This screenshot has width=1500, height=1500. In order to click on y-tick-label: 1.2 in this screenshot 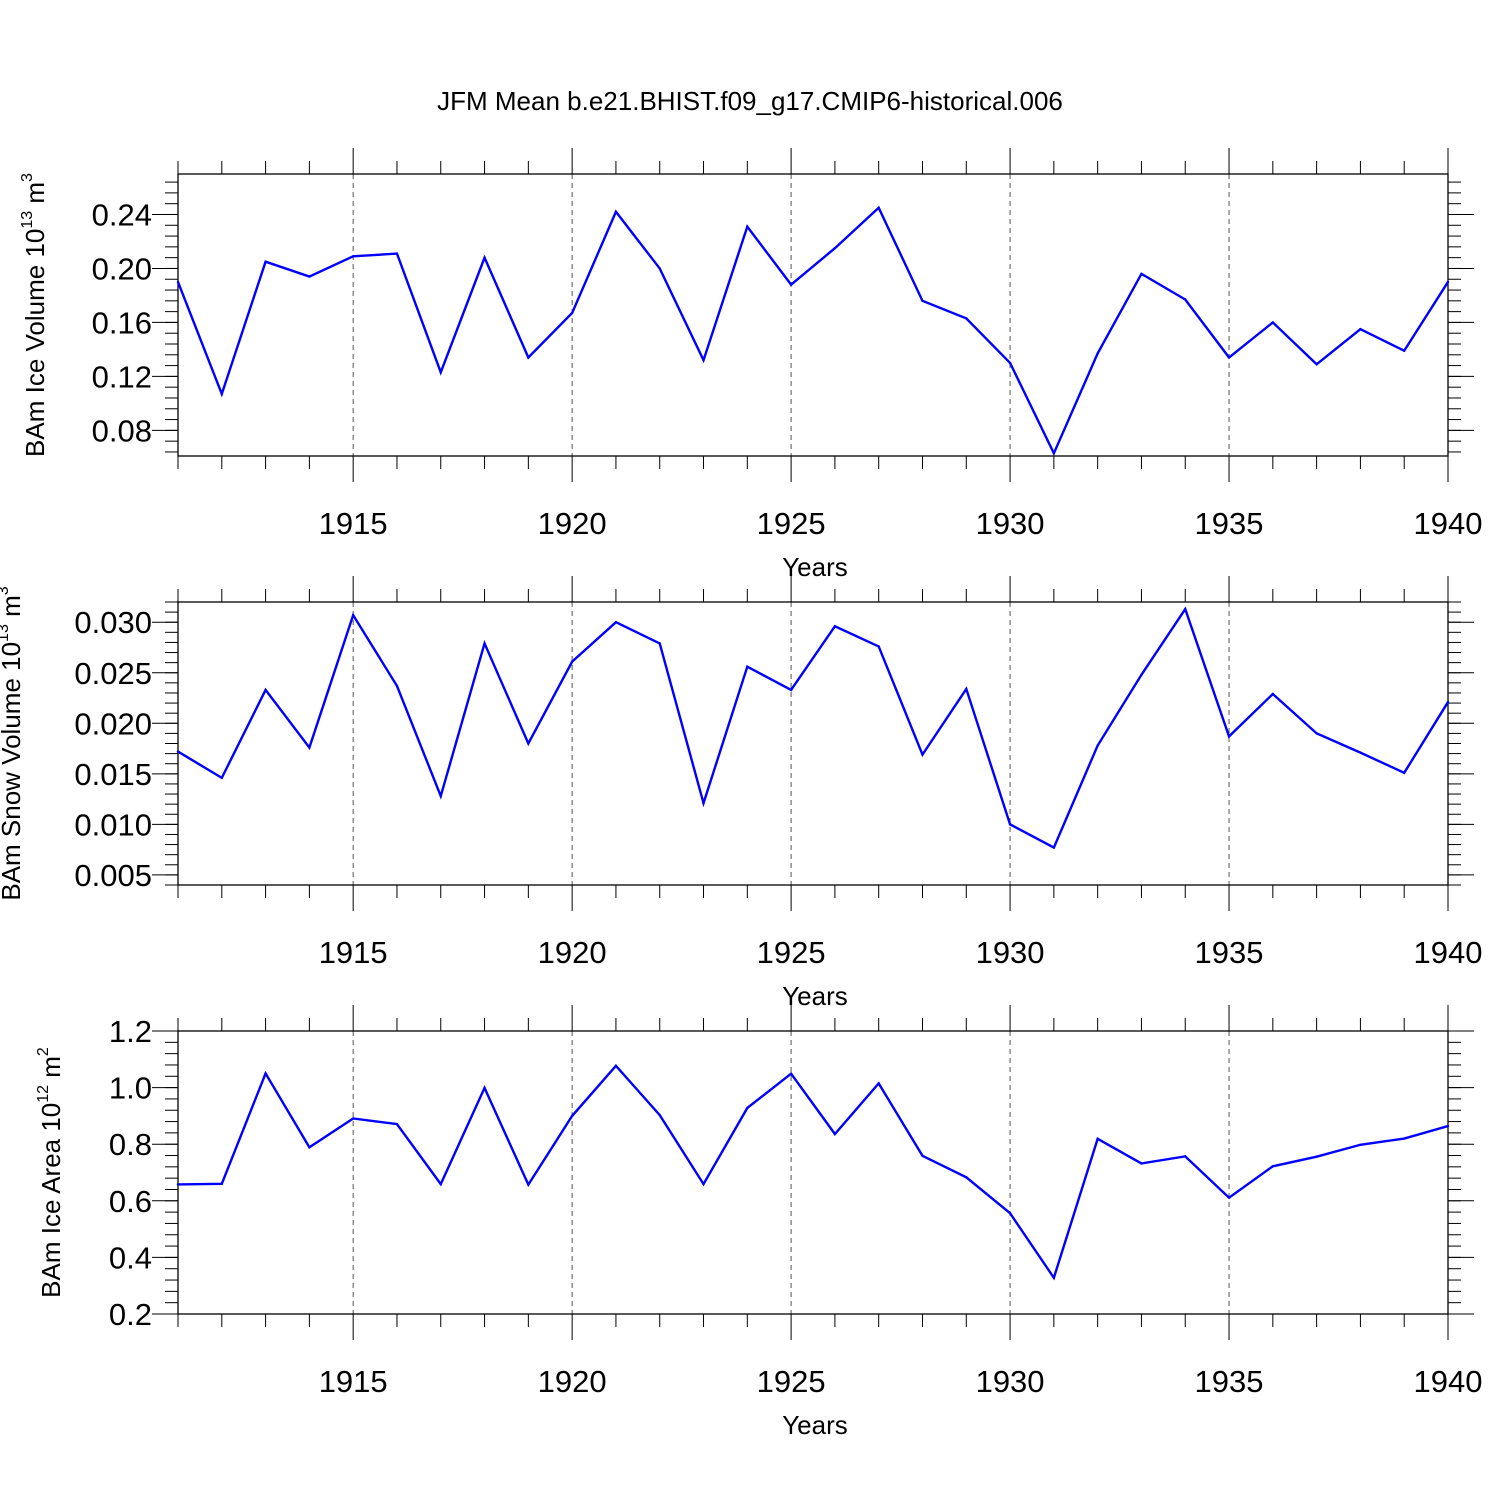, I will do `click(130, 1031)`.